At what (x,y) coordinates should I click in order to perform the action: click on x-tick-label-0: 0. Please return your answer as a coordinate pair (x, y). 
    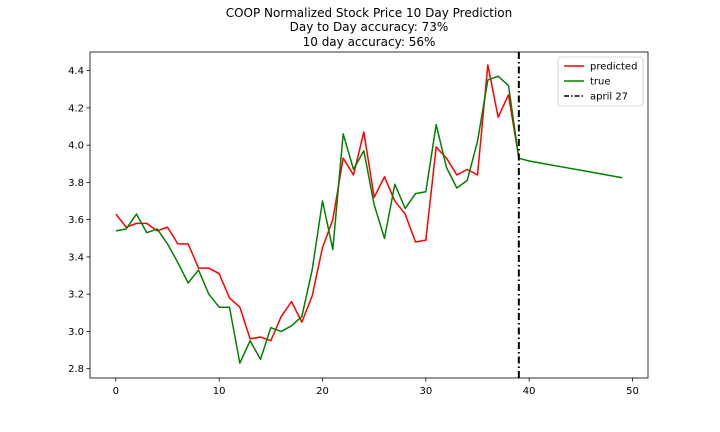
    Looking at the image, I should click on (116, 391).